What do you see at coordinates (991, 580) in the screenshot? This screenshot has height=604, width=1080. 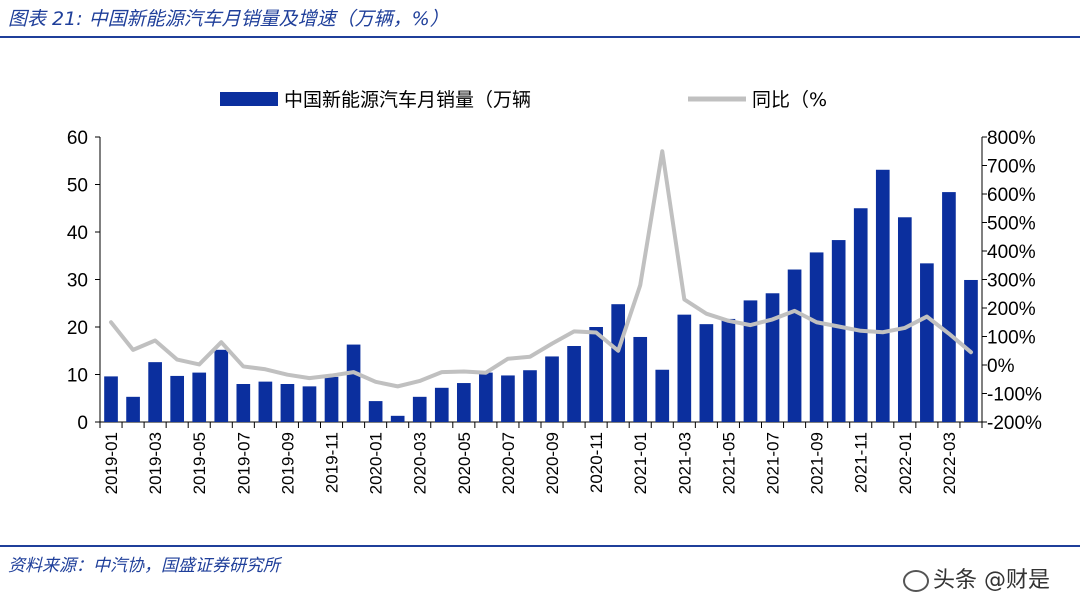 I see `watermark-text: 头条 @财是` at bounding box center [991, 580].